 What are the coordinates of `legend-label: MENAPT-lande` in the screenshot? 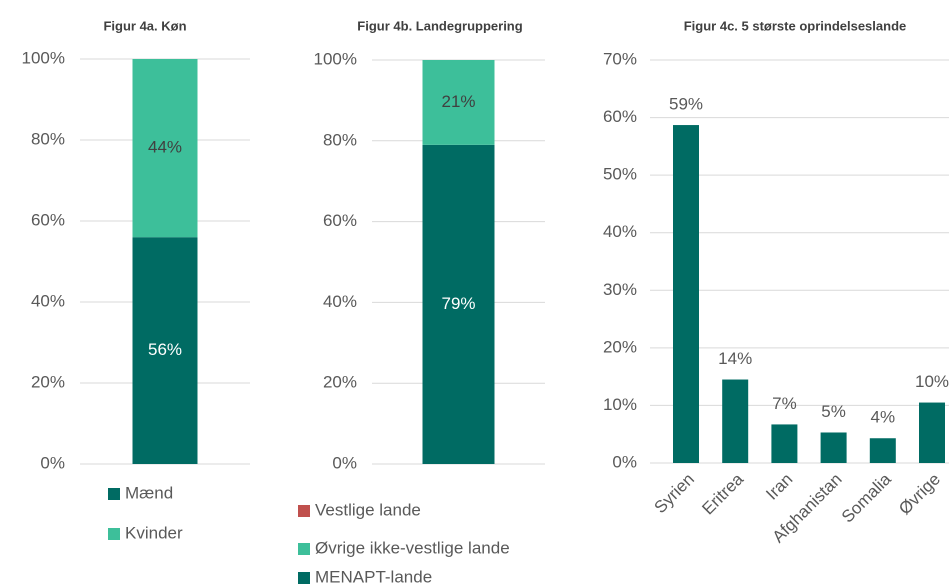 It's located at (373, 576).